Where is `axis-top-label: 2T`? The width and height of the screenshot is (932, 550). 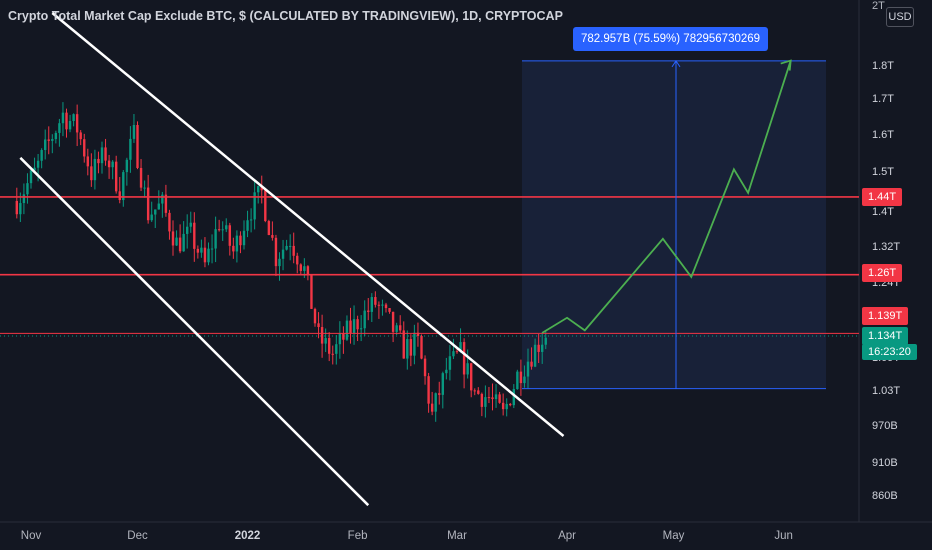
axis-top-label: 2T is located at coordinates (878, 6).